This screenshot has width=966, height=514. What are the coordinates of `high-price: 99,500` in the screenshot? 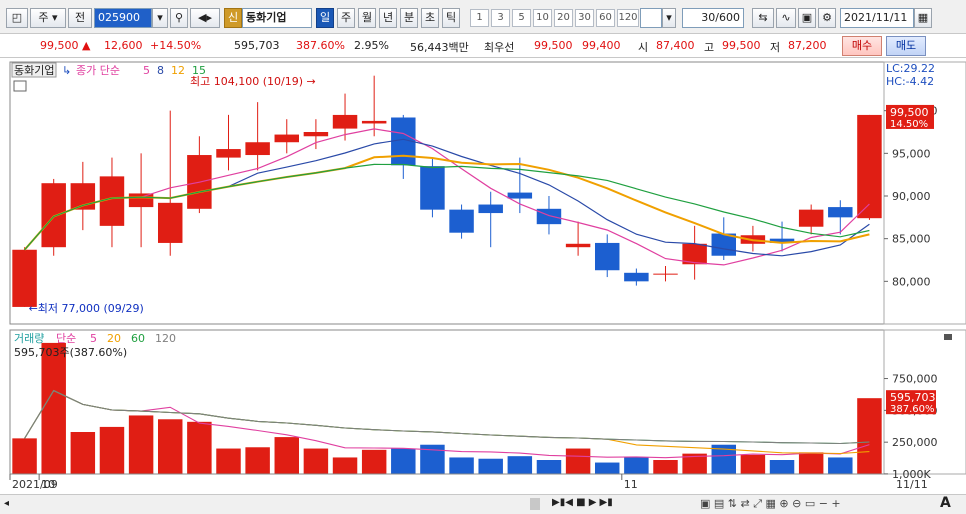 It's located at (741, 45).